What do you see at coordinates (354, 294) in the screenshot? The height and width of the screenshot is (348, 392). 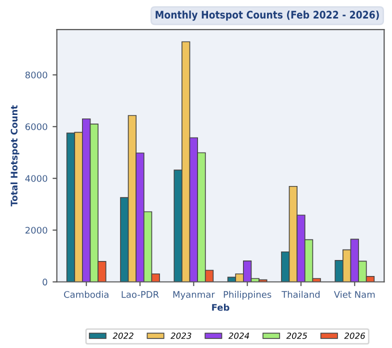 I see `x-tick-label: Viet Nam` at bounding box center [354, 294].